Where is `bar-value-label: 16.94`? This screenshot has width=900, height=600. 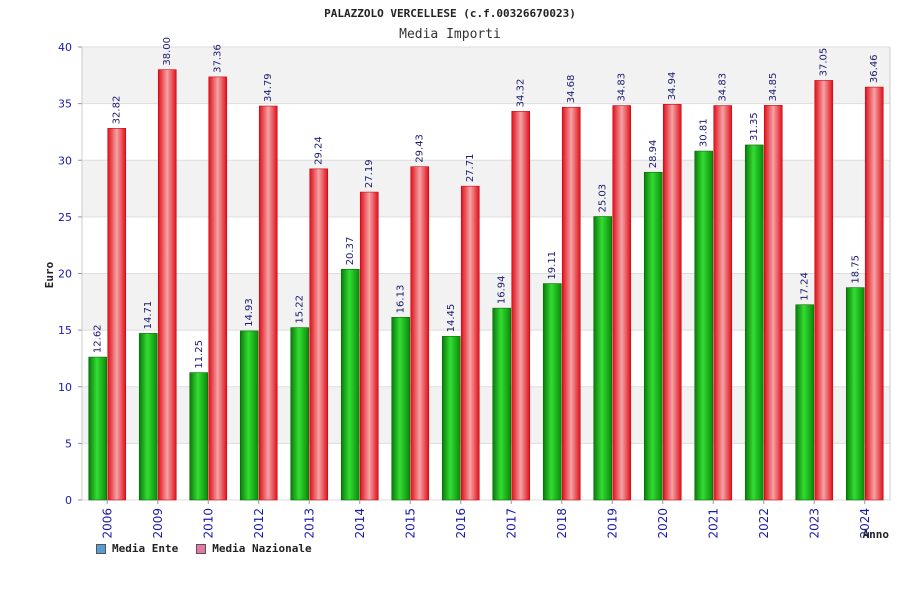
bar-value-label: 16.94 is located at coordinates (502, 290).